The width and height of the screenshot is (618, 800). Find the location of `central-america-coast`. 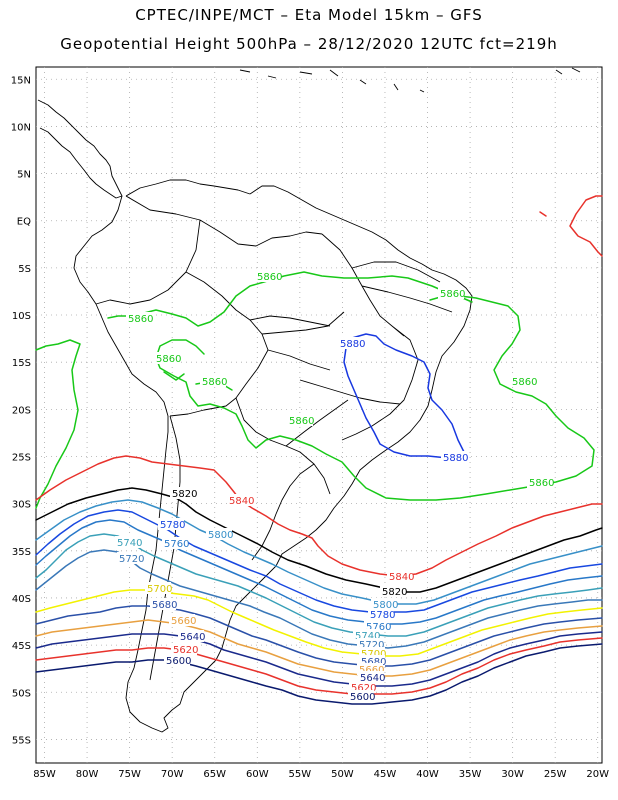

central-america-coast is located at coordinates (80, 149).